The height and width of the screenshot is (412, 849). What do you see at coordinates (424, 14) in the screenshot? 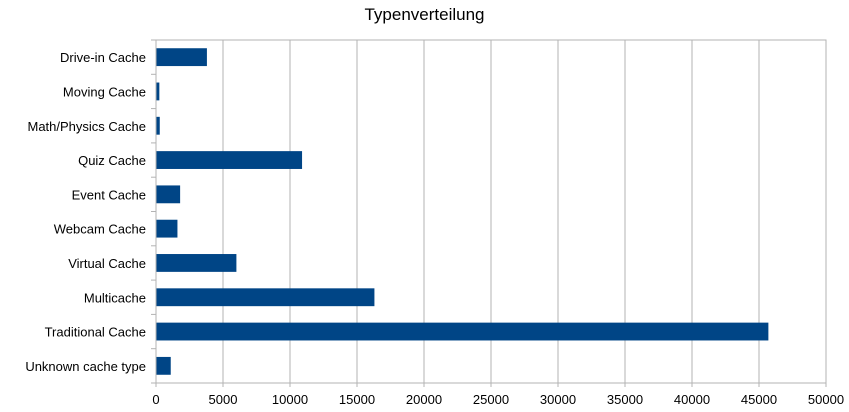
I see `chart-title: Typenverteilung` at bounding box center [424, 14].